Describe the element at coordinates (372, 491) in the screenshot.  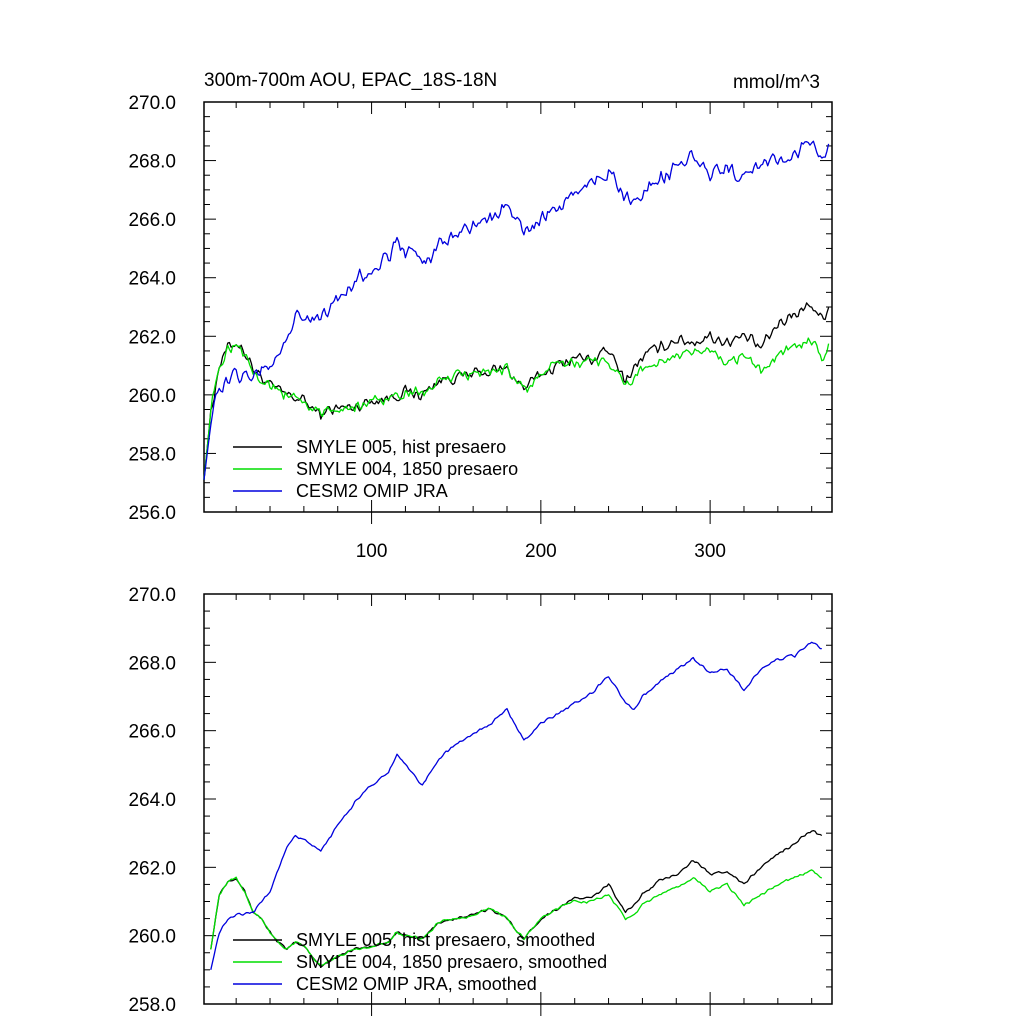
I see `legend-label-cesm2: CESM2 OMIP JRA` at that location.